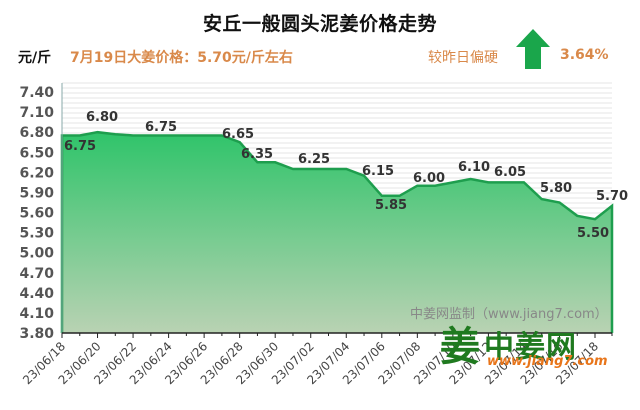 This screenshot has height=410, width=640. I want to click on data-label: 6.00, so click(429, 178).